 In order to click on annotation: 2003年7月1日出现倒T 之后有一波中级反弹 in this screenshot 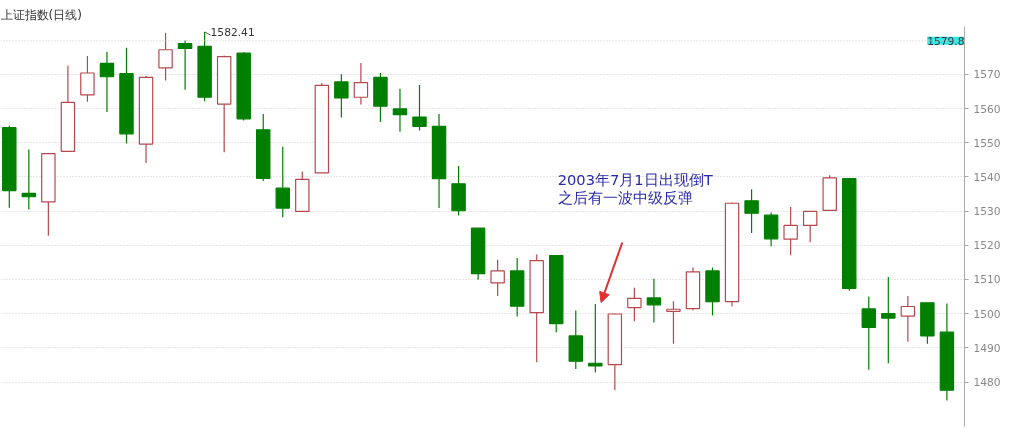, I will do `click(635, 188)`.